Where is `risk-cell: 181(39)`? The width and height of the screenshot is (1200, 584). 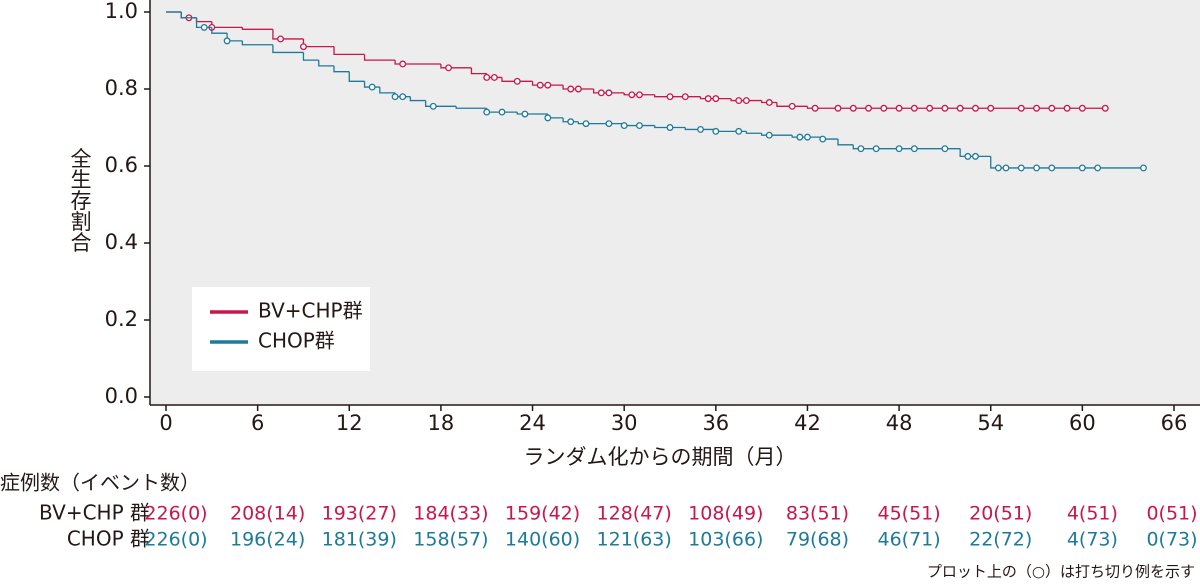 risk-cell: 181(39) is located at coordinates (359, 540).